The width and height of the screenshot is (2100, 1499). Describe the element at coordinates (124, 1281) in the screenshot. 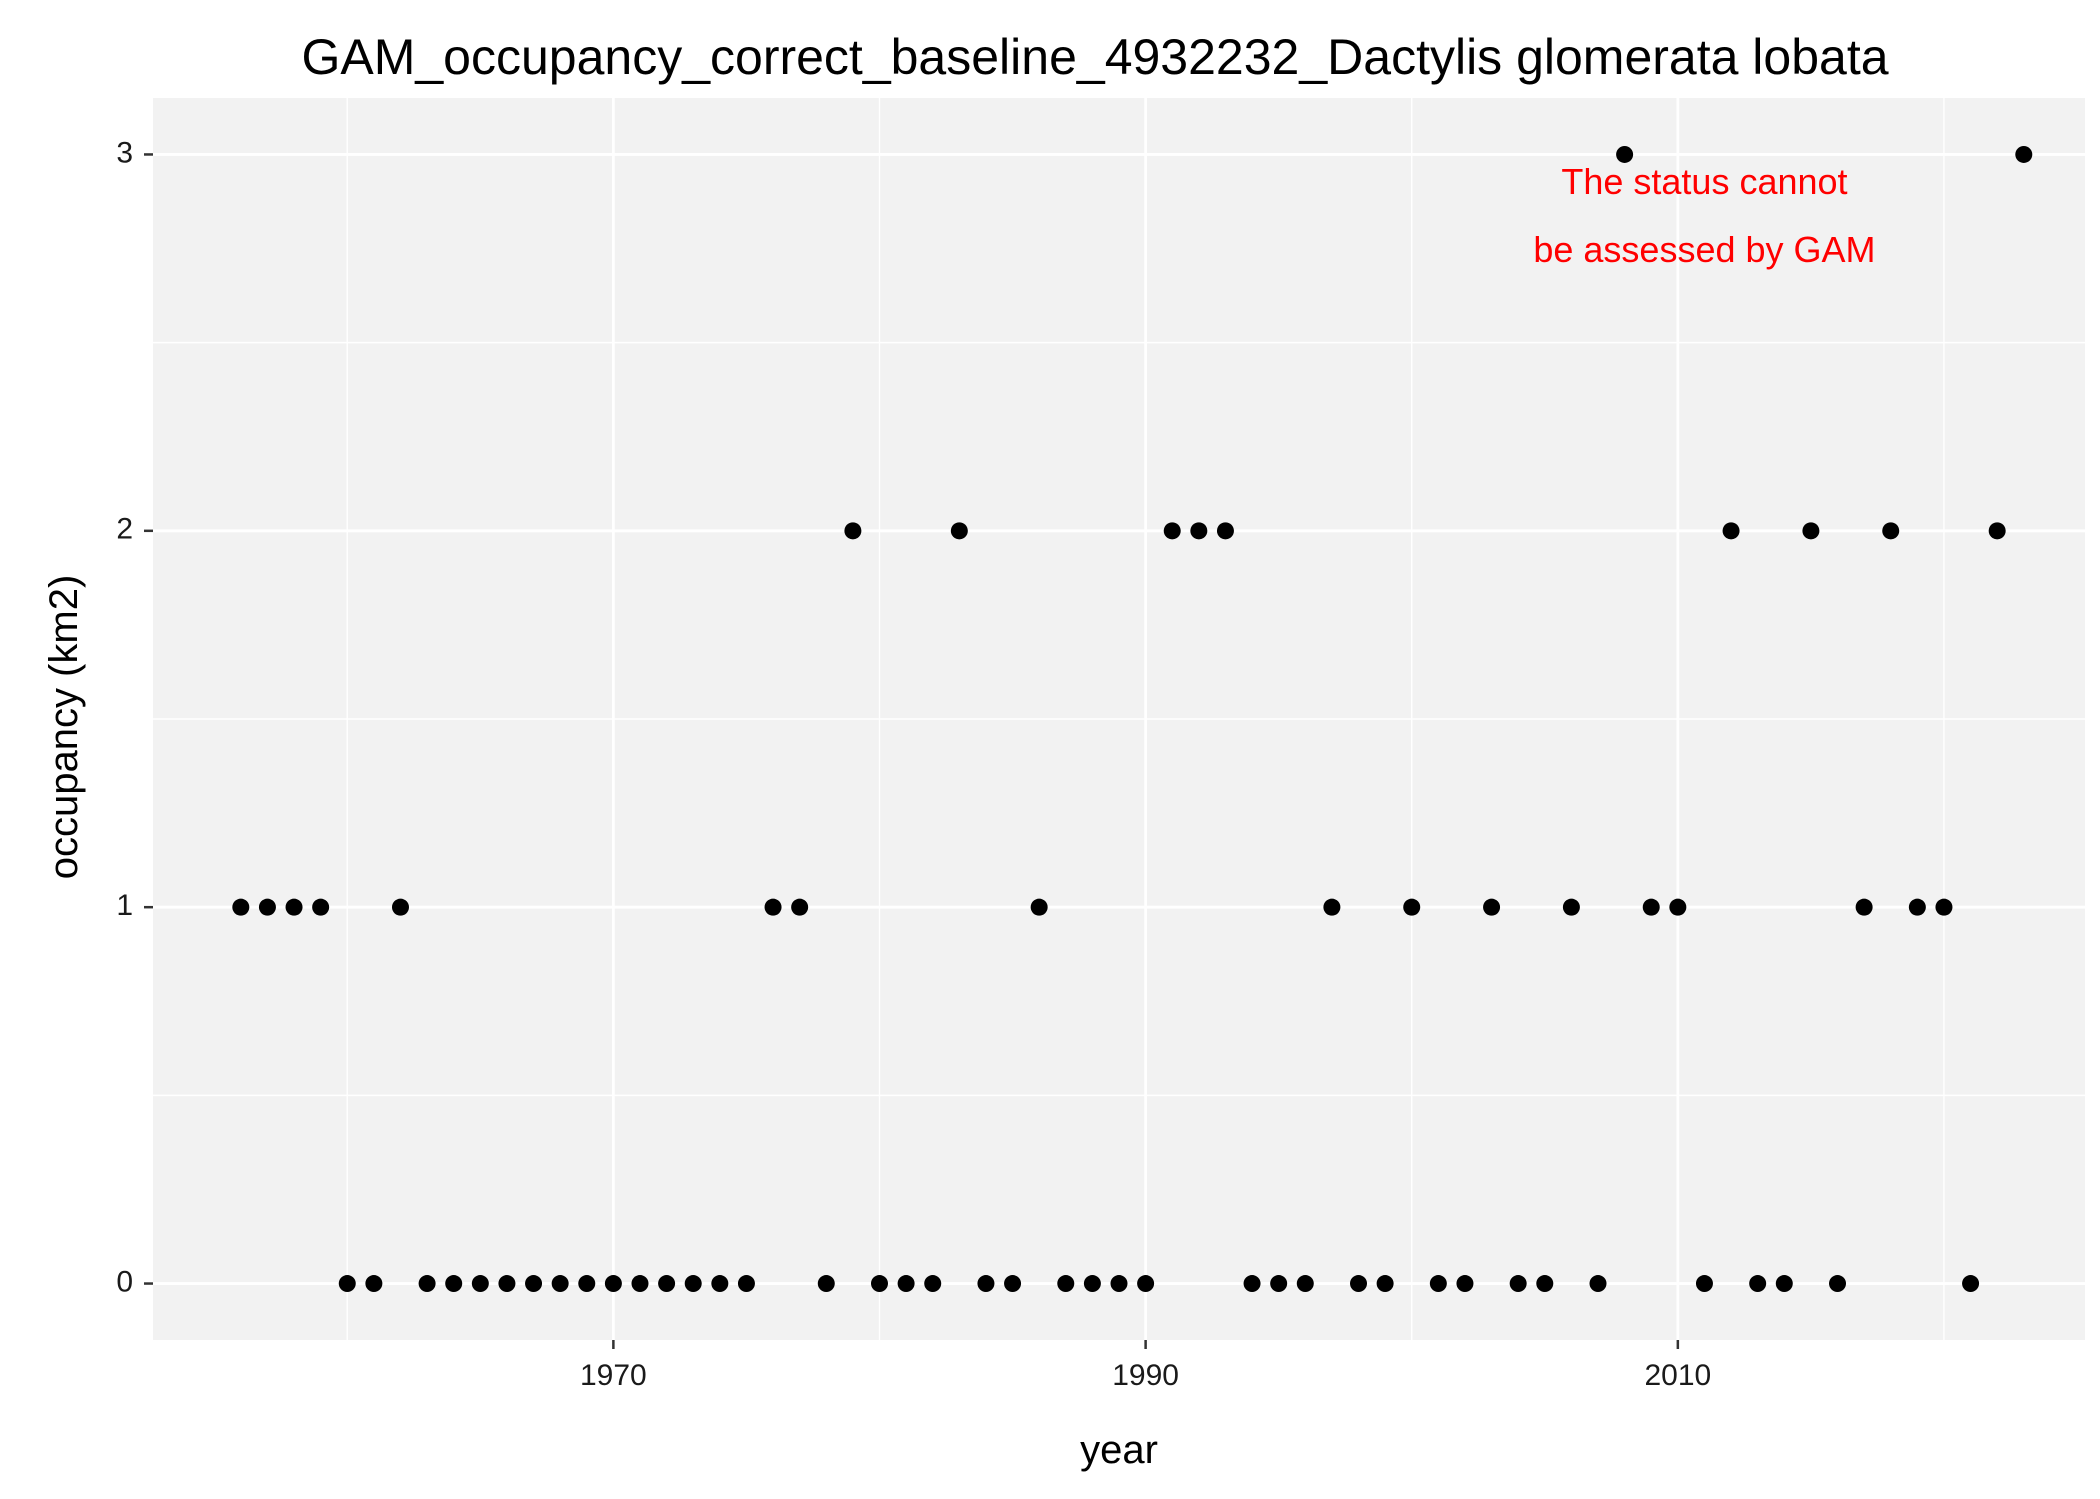

I see `y-tick-label: 0` at that location.